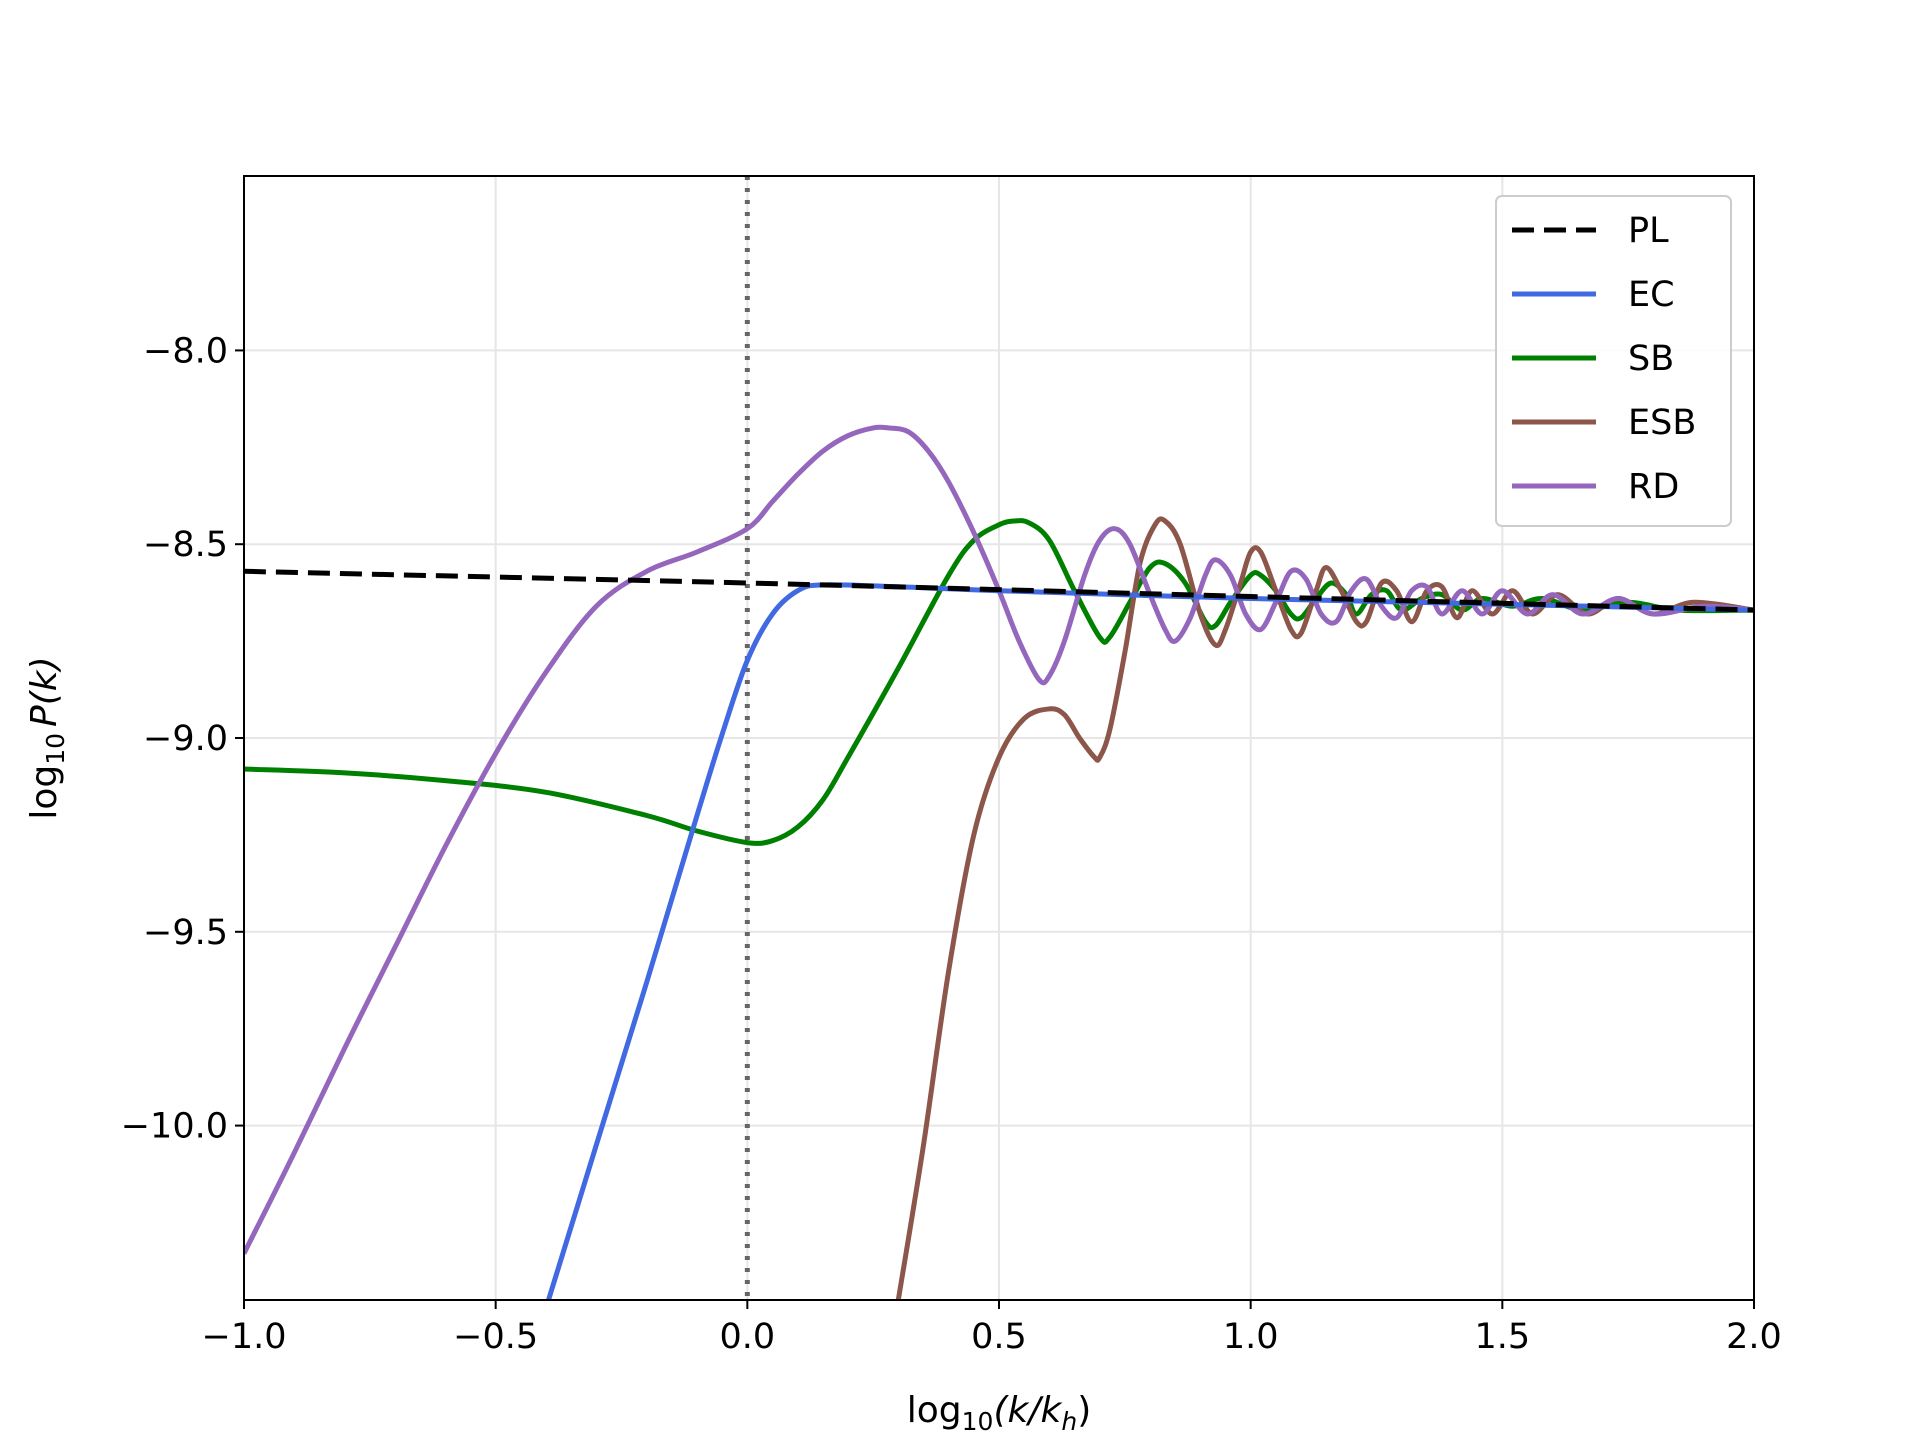  What do you see at coordinates (174, 1127) in the screenshot?
I see `y-tick-label: −10.0` at bounding box center [174, 1127].